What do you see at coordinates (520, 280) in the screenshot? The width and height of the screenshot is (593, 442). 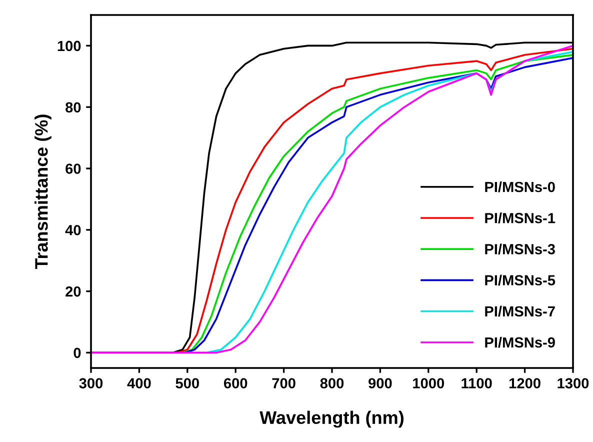 I see `legend-label: PI/MSNs-5` at bounding box center [520, 280].